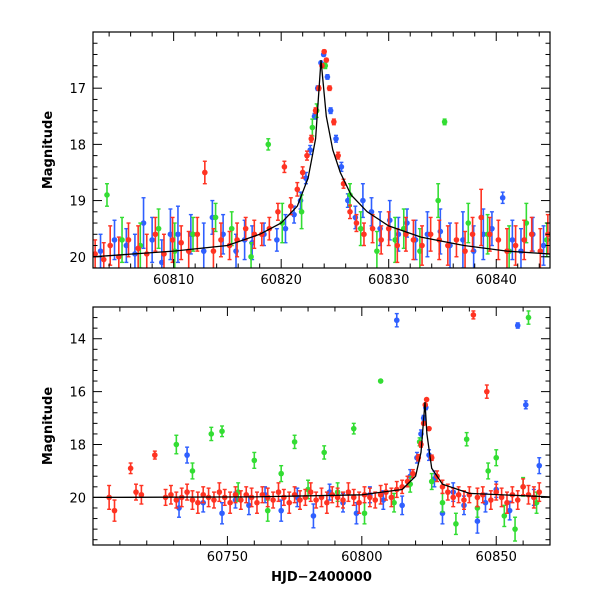 This screenshot has width=600, height=604. I want to click on y-tick-label: 20, so click(77, 498).